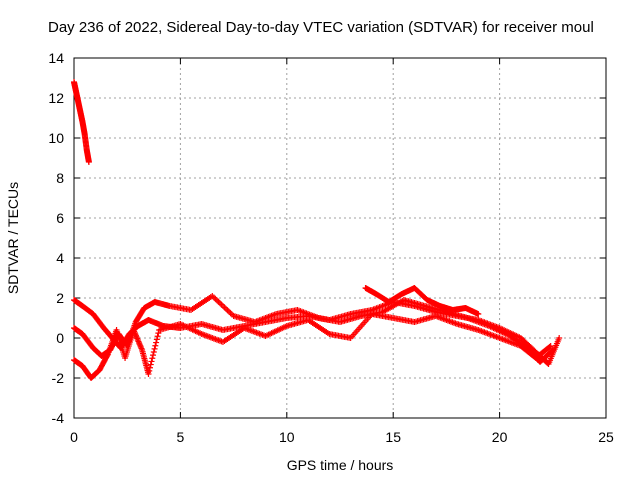 The image size is (640, 480). What do you see at coordinates (60, 298) in the screenshot?
I see `y-tick-label: 2` at bounding box center [60, 298].